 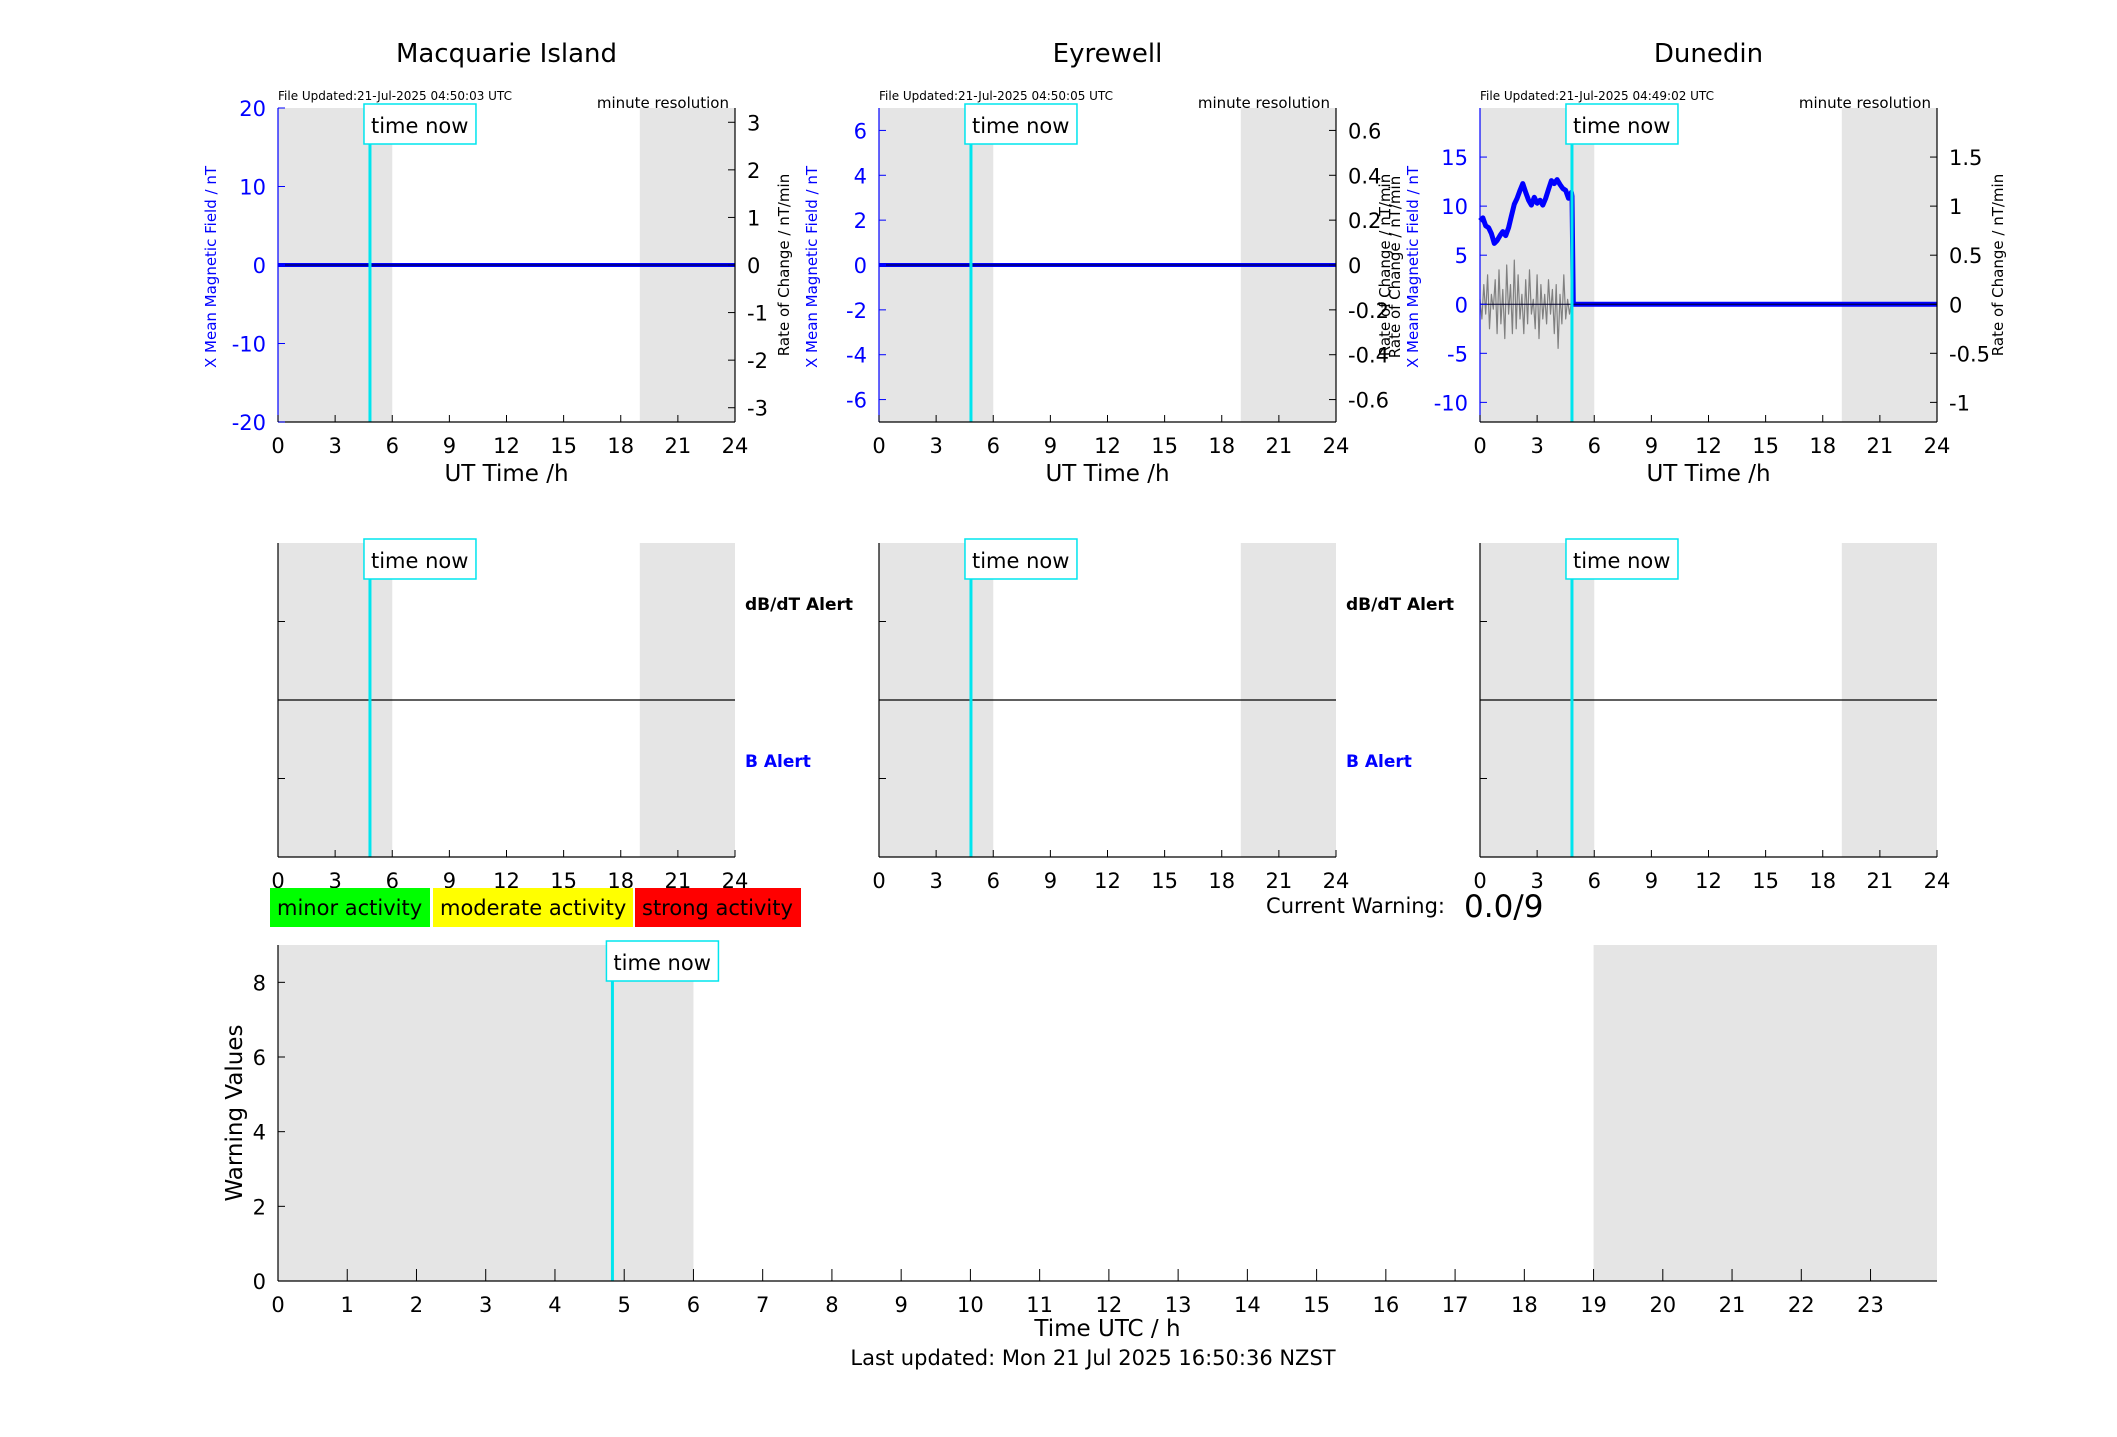 What do you see at coordinates (506, 446) in the screenshot?
I see `station-0-xtick-label: 12` at bounding box center [506, 446].